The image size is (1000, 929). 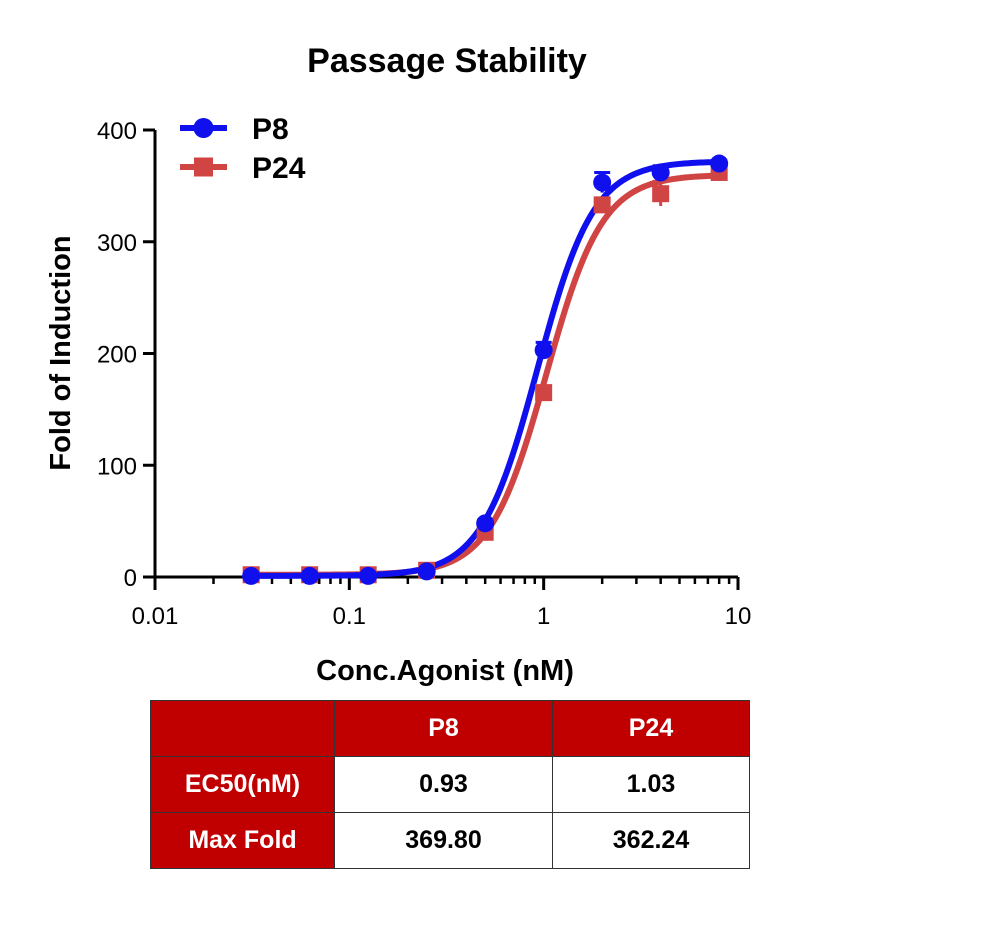 What do you see at coordinates (117, 466) in the screenshot?
I see `y-tick-label: 100` at bounding box center [117, 466].